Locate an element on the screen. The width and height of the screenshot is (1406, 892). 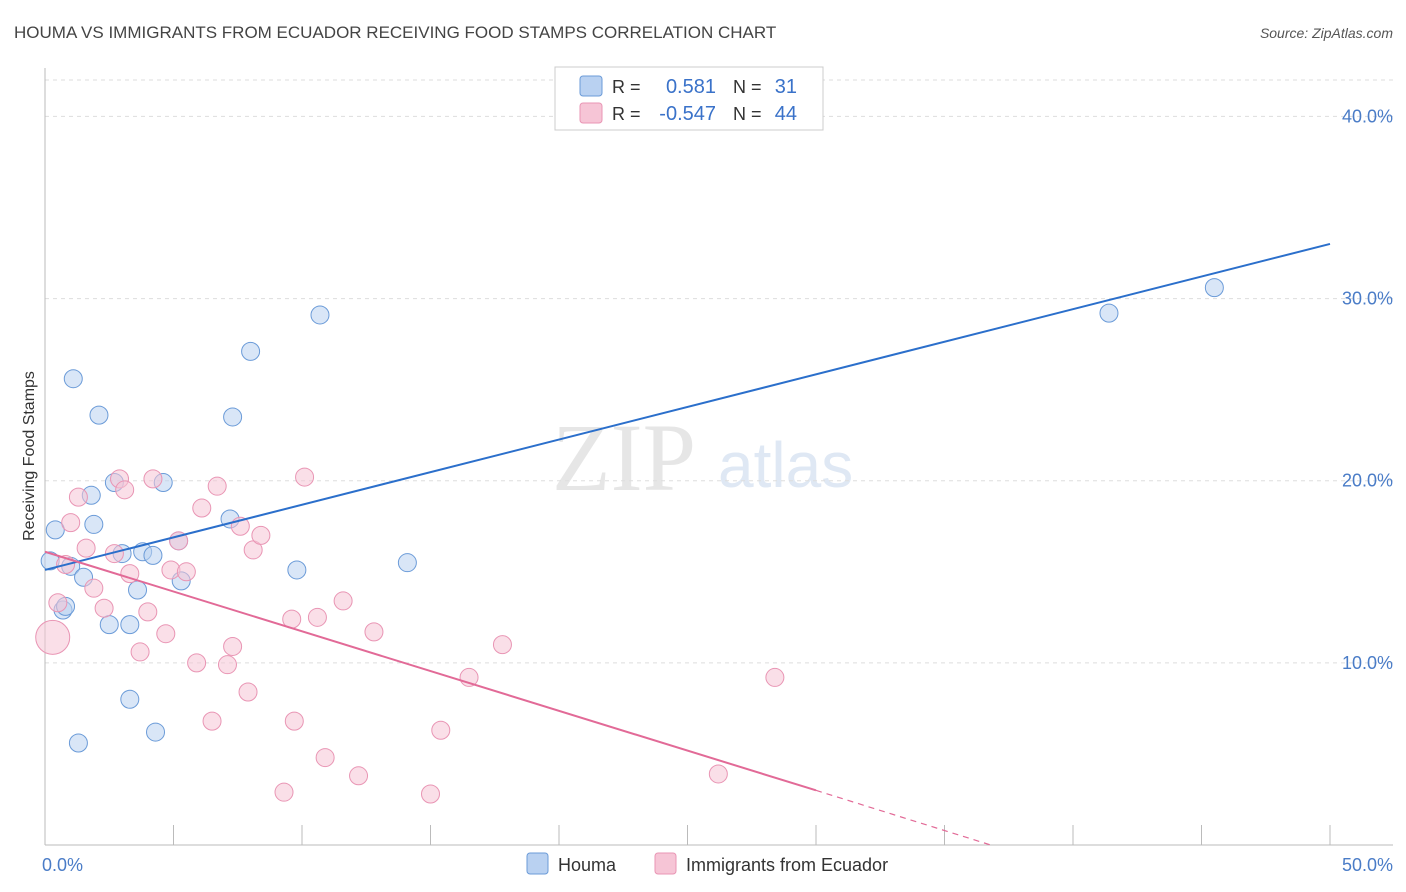
legend-n-value-2: 44 is located at coordinates (786, 114).